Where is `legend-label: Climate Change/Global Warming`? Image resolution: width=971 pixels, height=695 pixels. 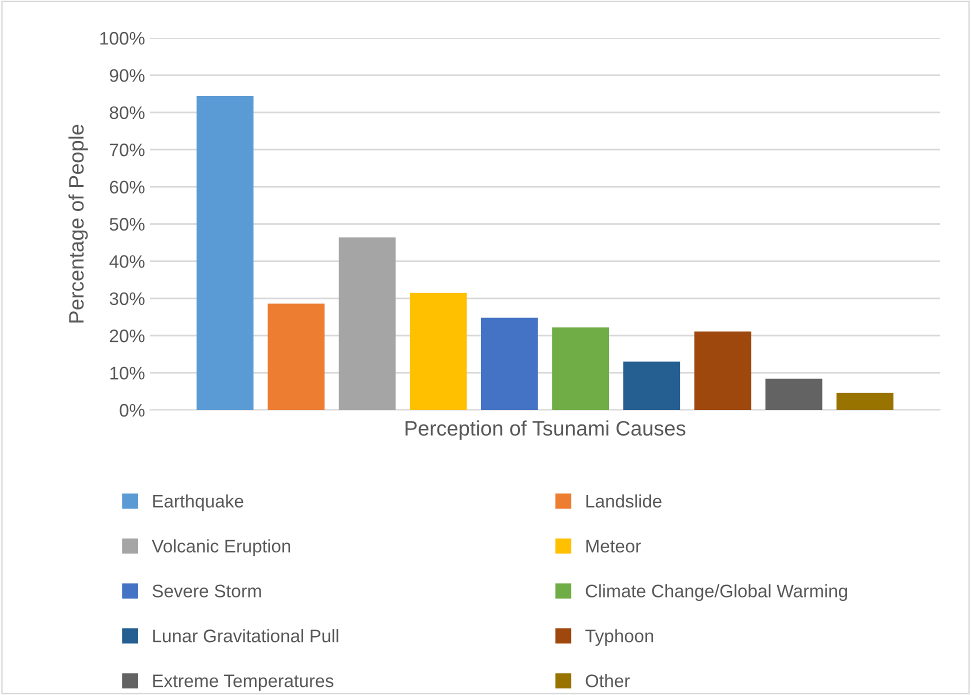 legend-label: Climate Change/Global Warming is located at coordinates (717, 593).